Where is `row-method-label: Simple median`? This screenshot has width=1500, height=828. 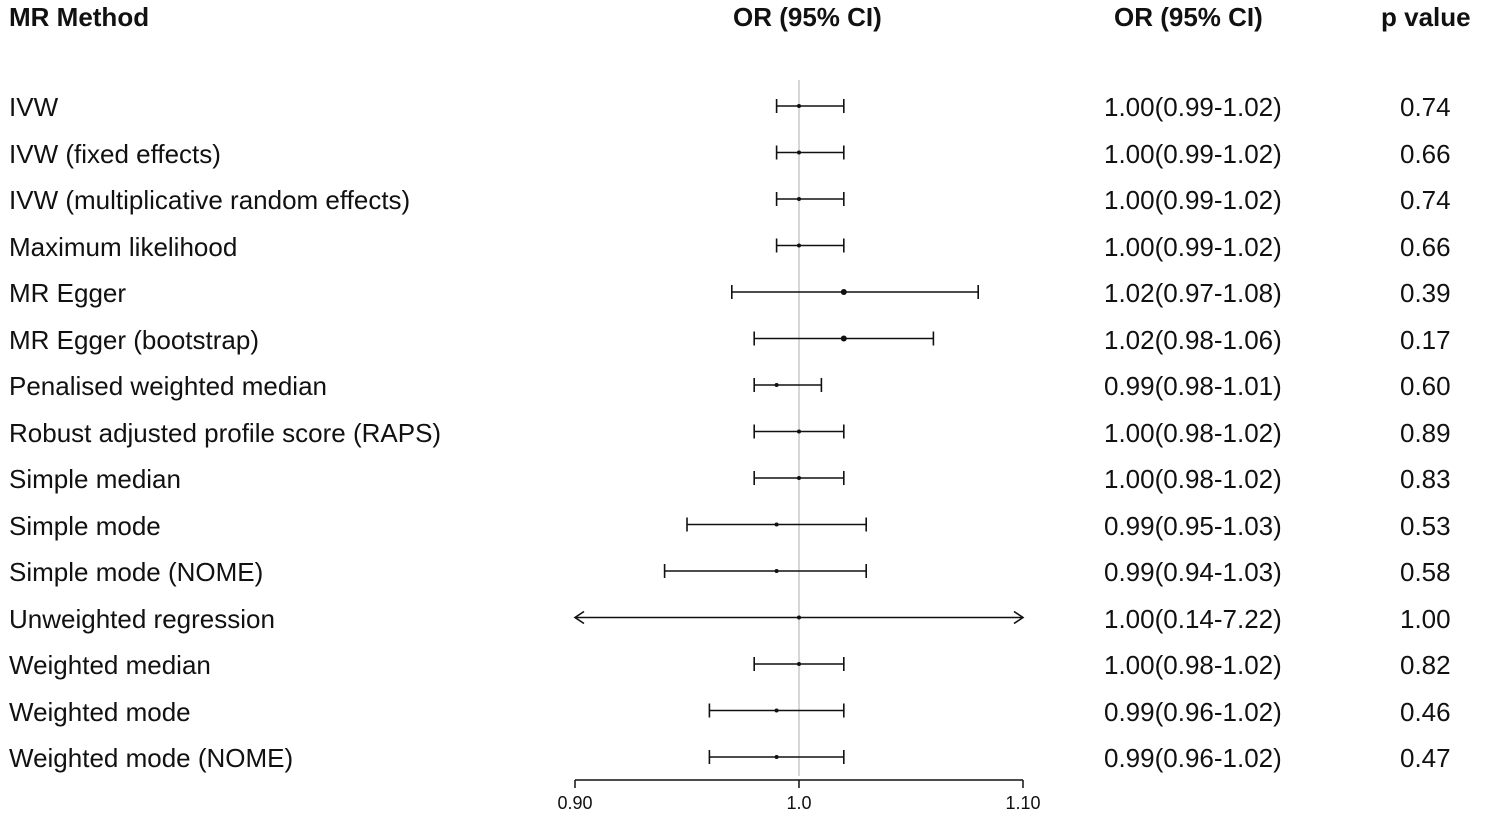 row-method-label: Simple median is located at coordinates (95, 479).